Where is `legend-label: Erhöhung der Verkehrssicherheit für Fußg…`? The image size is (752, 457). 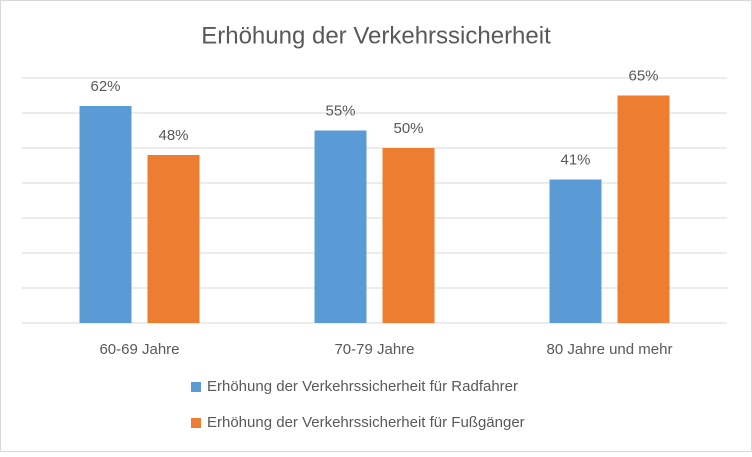 legend-label: Erhöhung der Verkehrssicherheit für Fußg… is located at coordinates (366, 422).